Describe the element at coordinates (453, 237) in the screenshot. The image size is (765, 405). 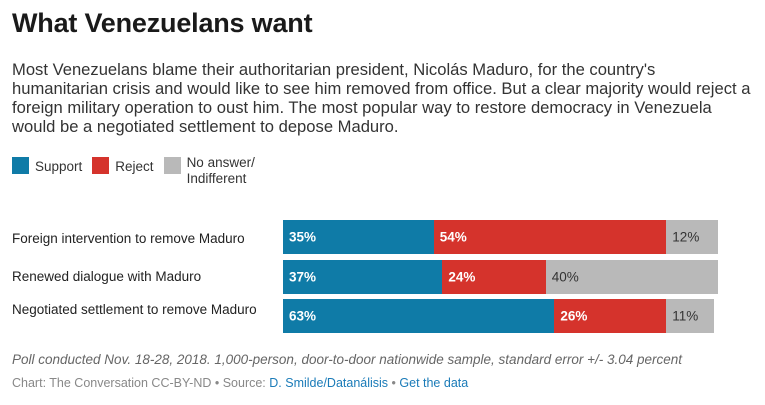
I see `data-label: 54%` at that location.